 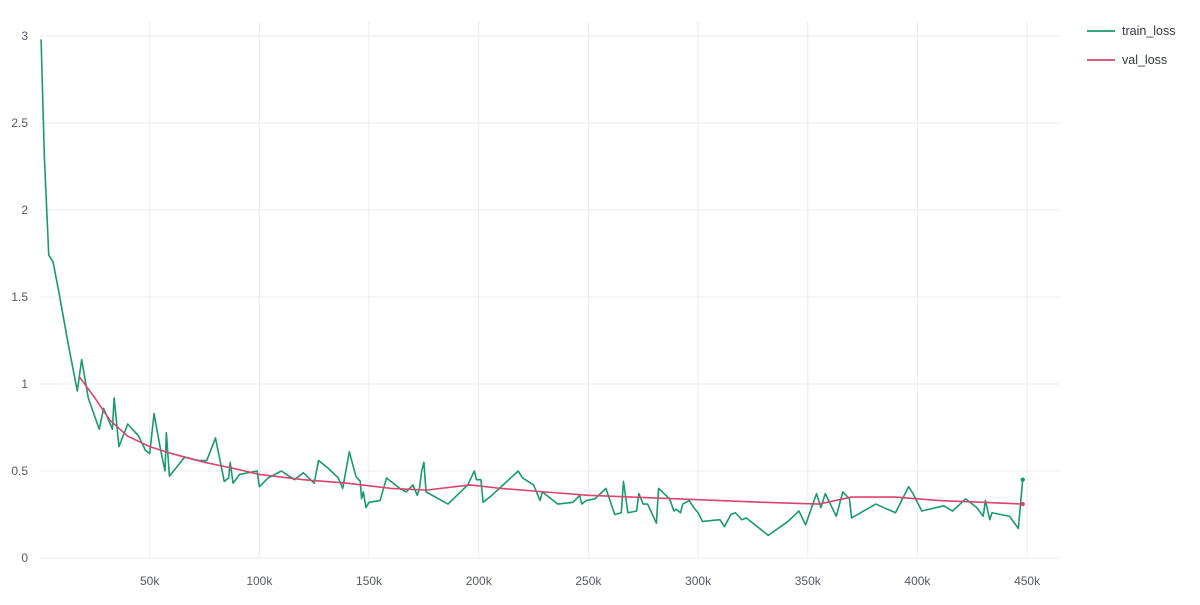 What do you see at coordinates (1027, 581) in the screenshot?
I see `x-tick-label: 450k` at bounding box center [1027, 581].